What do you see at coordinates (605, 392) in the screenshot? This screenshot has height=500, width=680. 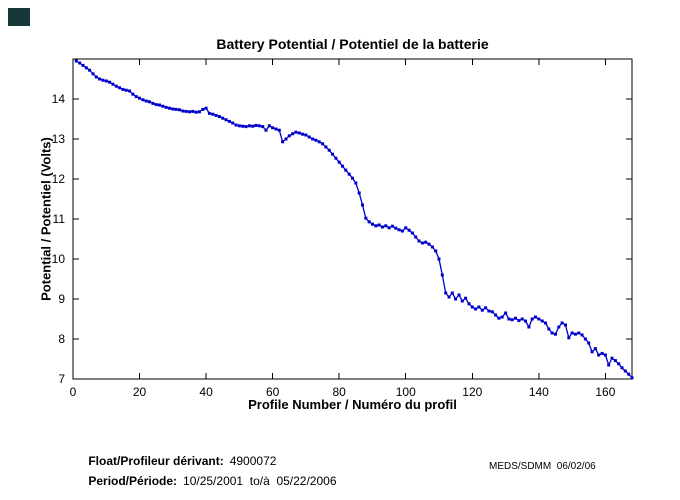 I see `svg-text: 160` at bounding box center [605, 392].